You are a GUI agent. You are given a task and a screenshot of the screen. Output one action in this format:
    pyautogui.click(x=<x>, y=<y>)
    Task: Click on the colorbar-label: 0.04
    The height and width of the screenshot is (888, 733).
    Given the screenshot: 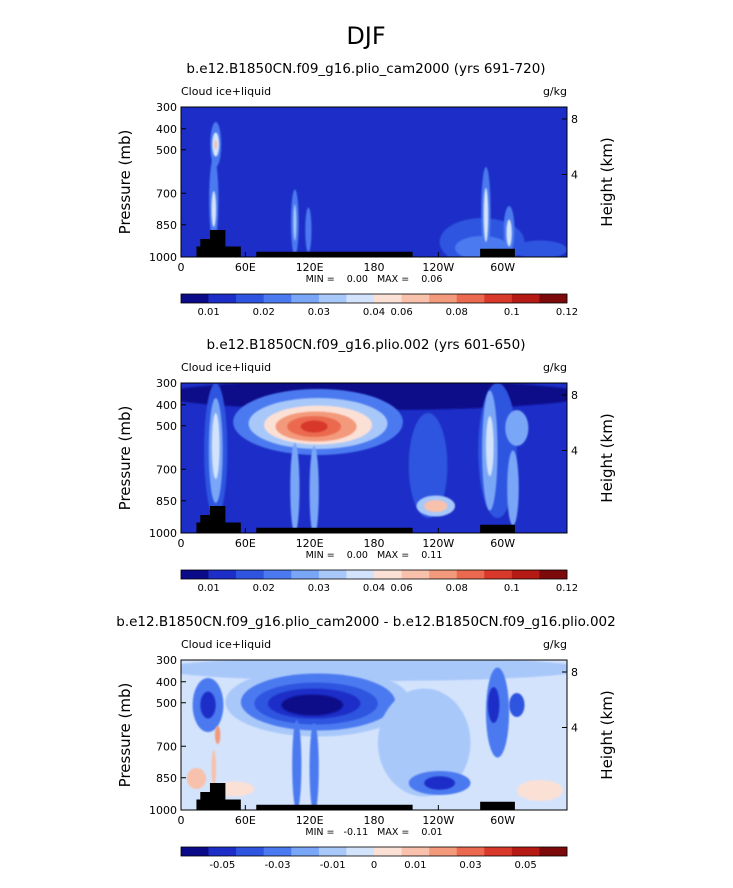 What is the action you would take?
    pyautogui.click(x=374, y=588)
    